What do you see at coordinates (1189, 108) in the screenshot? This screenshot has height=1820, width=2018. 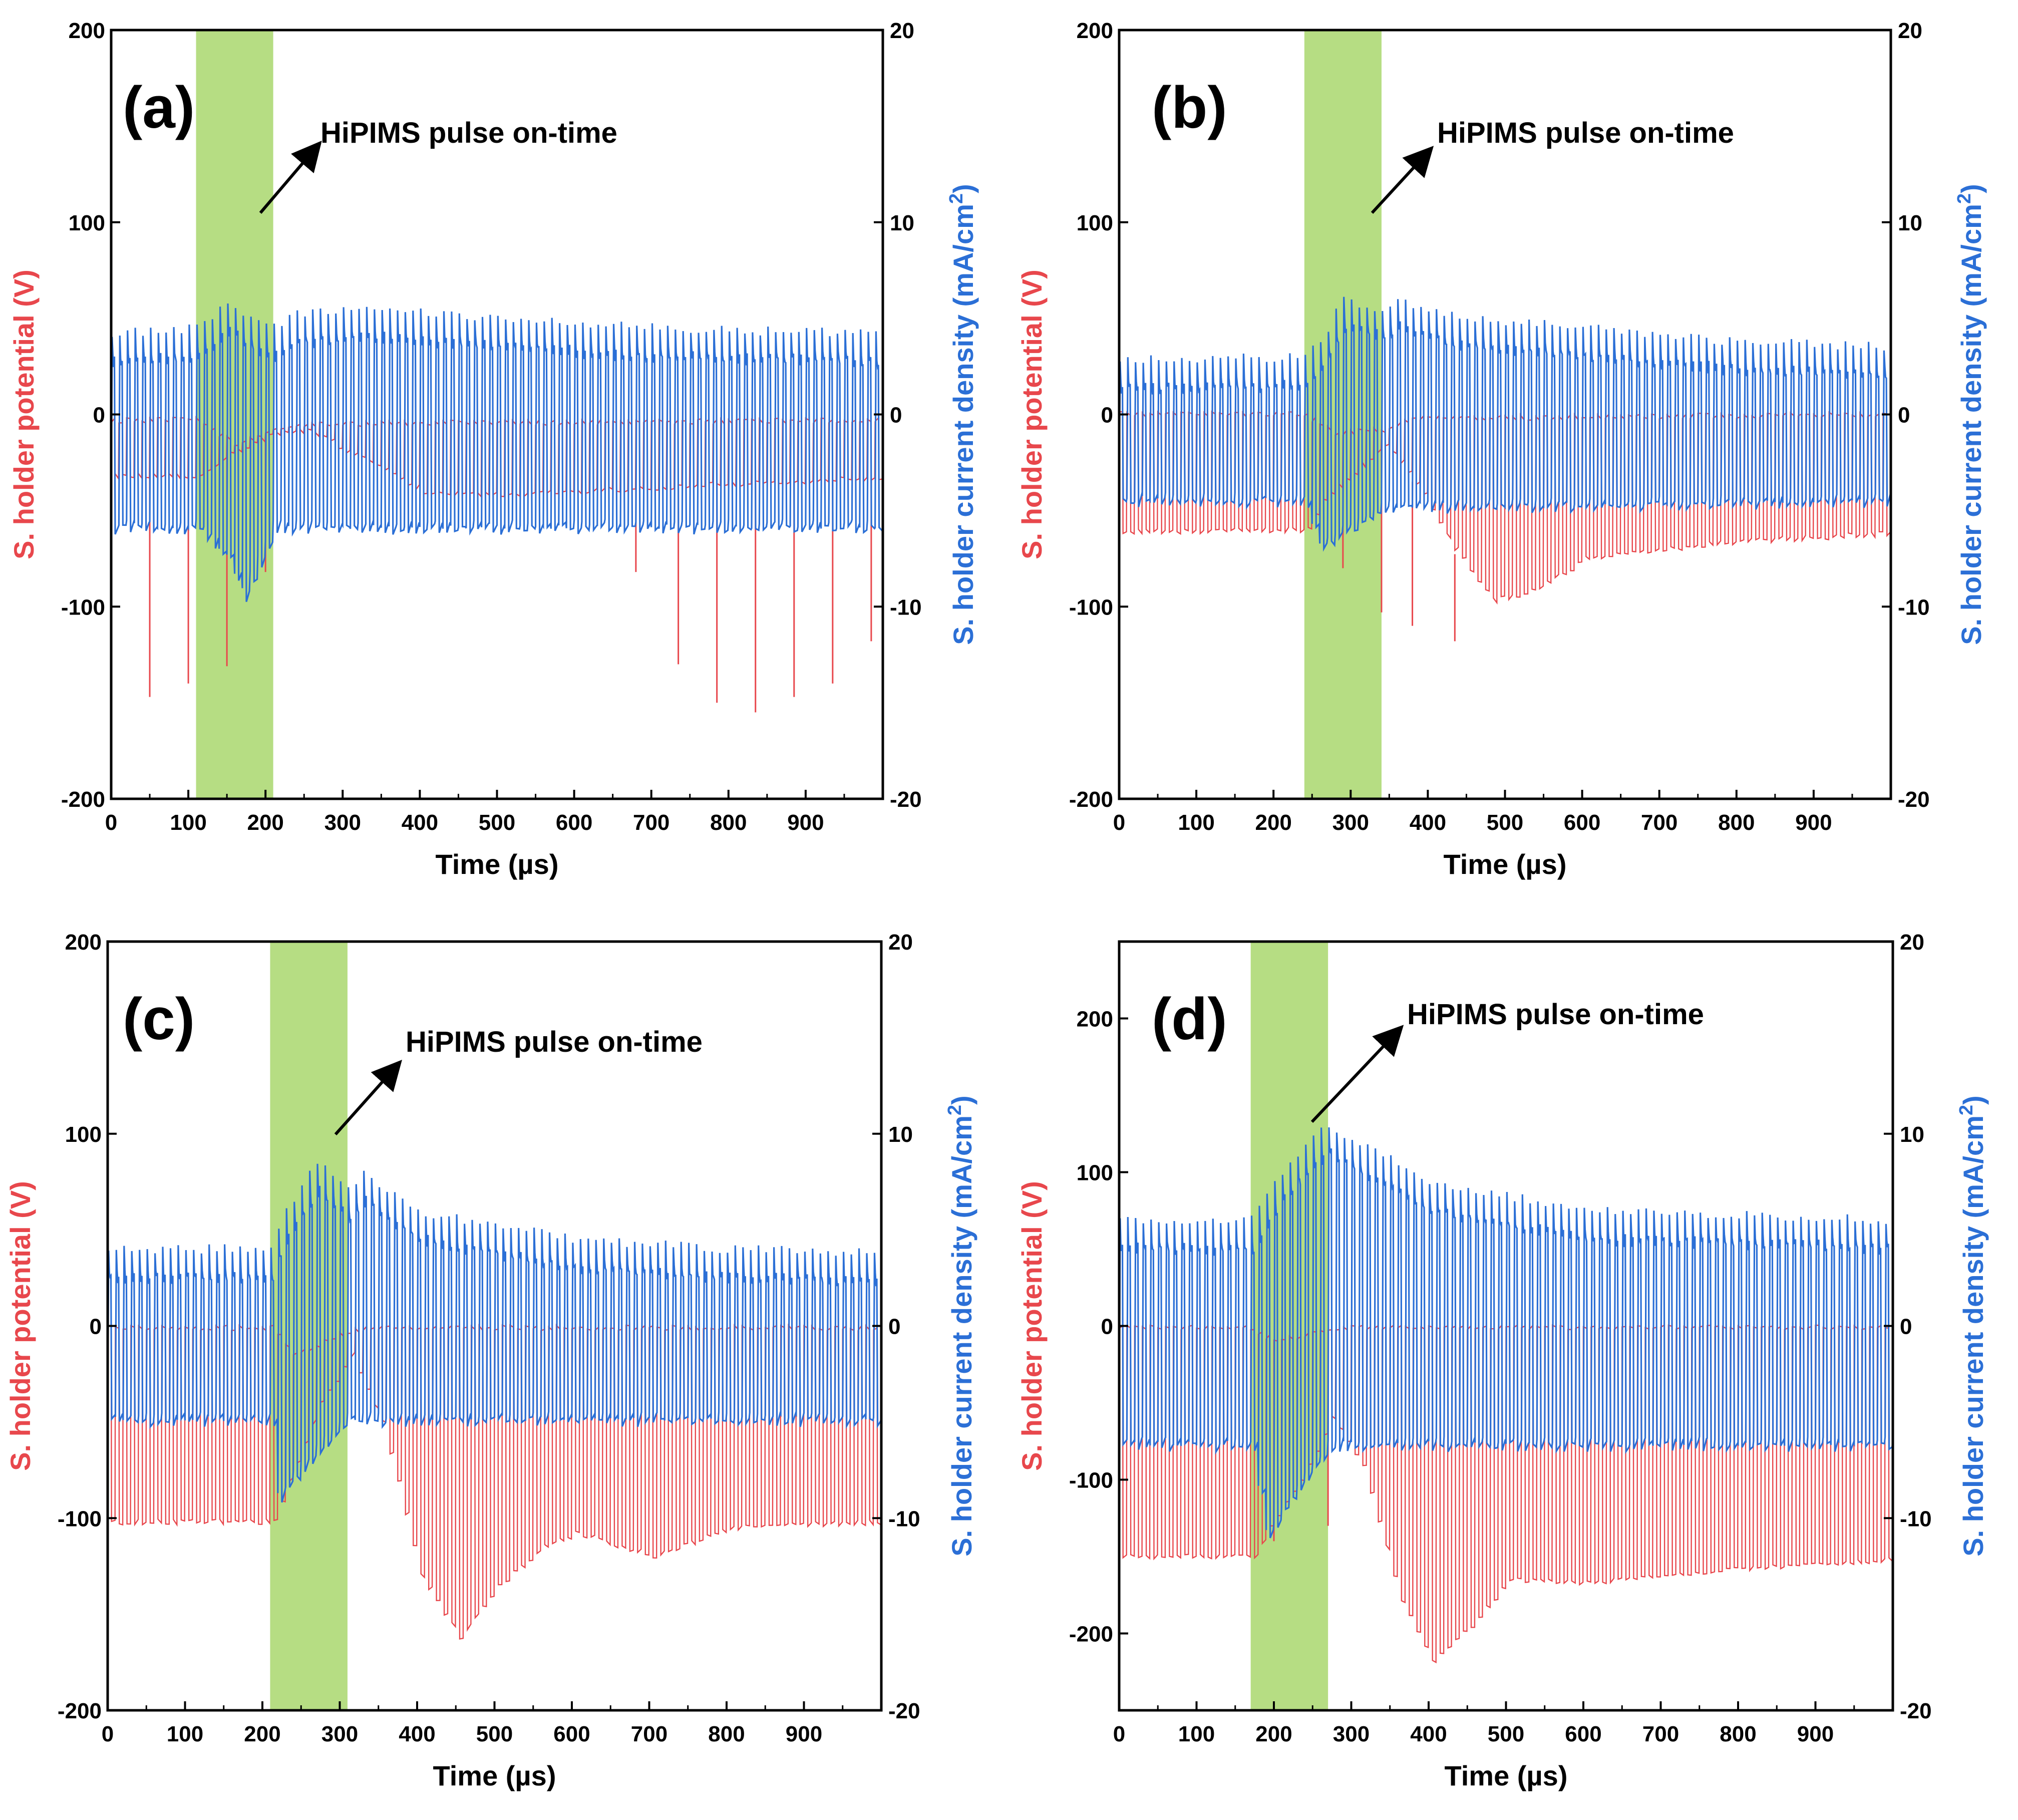 I see `panel-label: (b)` at bounding box center [1189, 108].